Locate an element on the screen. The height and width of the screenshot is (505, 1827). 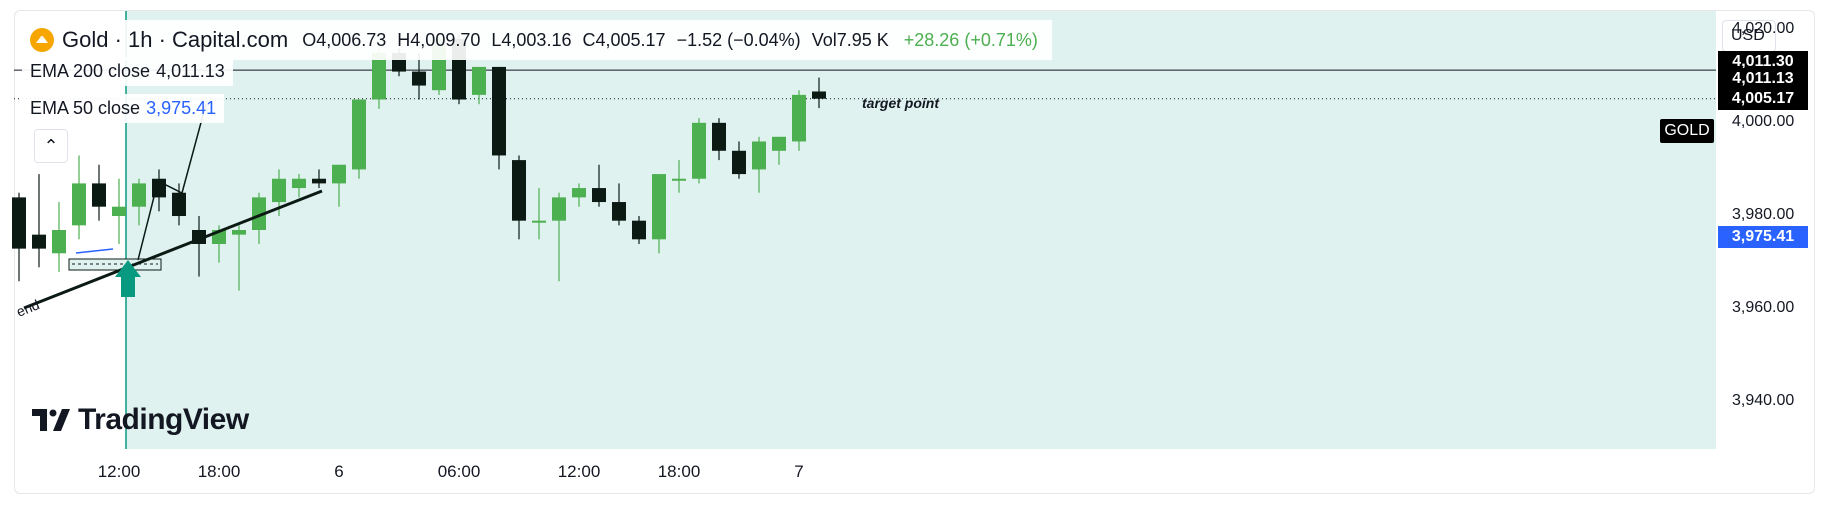
target-price-badge: 4,011.30 is located at coordinates (1763, 62).